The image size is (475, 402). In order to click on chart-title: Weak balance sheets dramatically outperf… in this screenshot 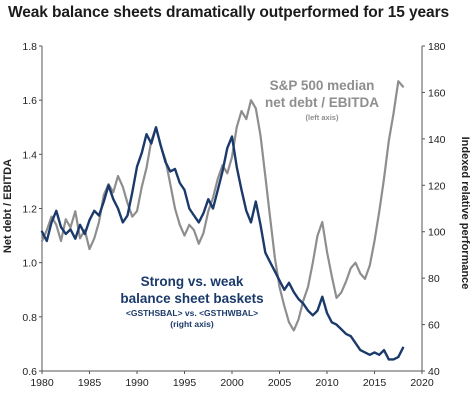, I will do `click(229, 12)`.